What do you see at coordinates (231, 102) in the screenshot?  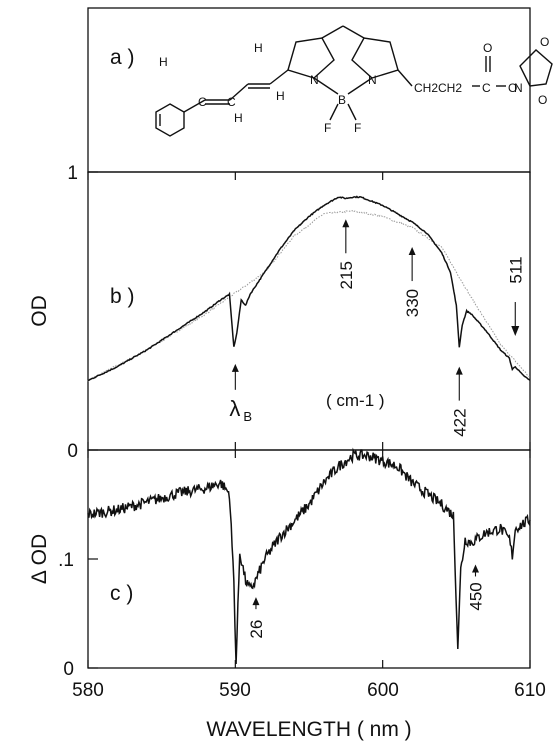 I see `atom-c-2: C` at bounding box center [231, 102].